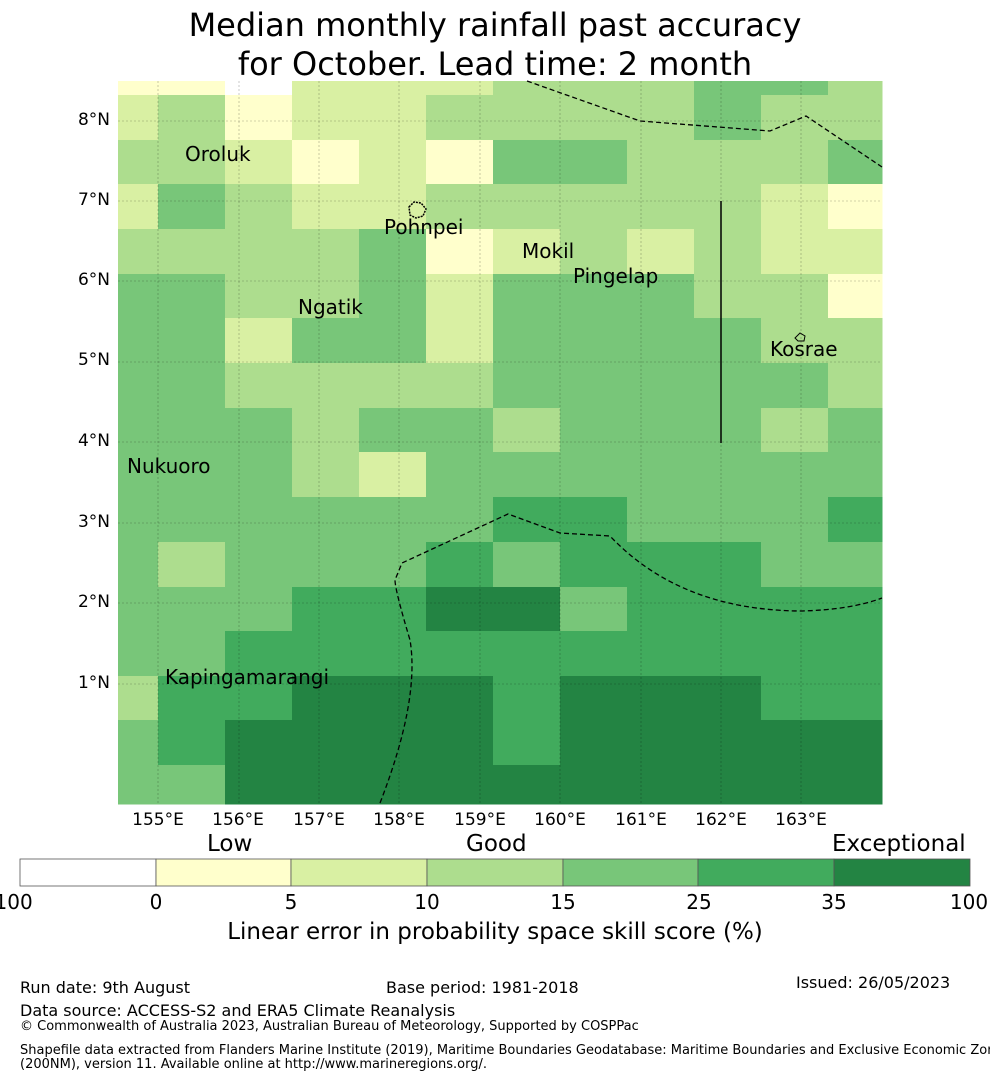 This screenshot has width=990, height=1080. I want to click on lon-label-159e: 159°E, so click(480, 820).